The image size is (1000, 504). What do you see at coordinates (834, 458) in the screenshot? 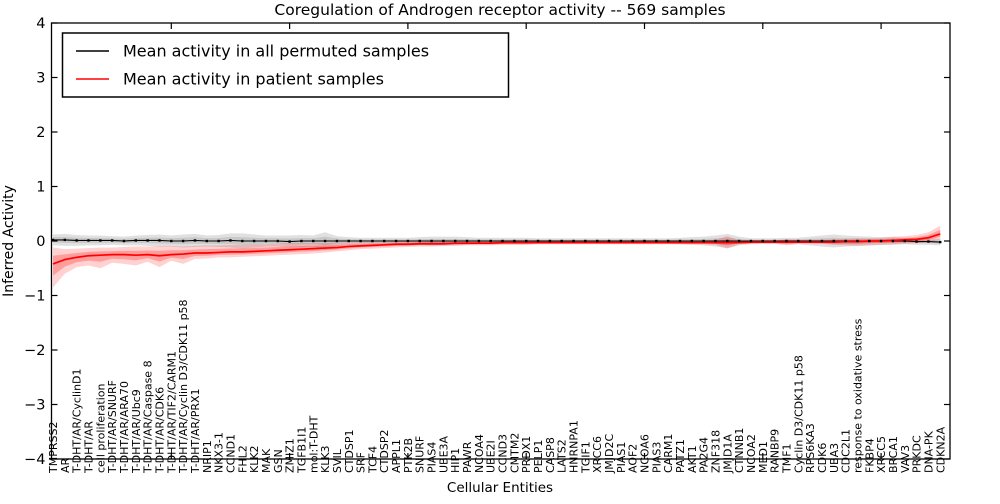
I see `x-category-label: UBA3` at bounding box center [834, 458].